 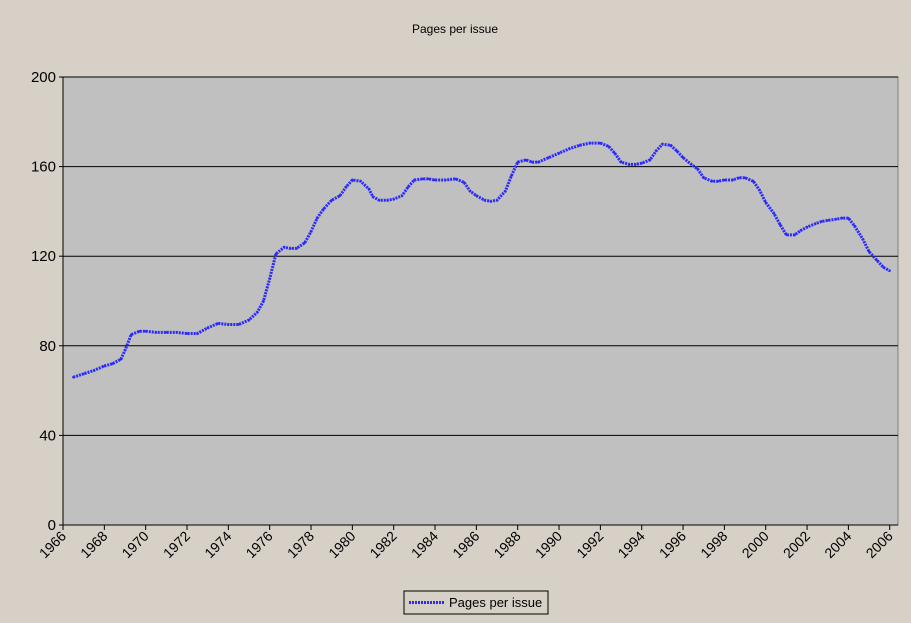 What do you see at coordinates (93, 544) in the screenshot?
I see `x-tick-label: 1968` at bounding box center [93, 544].